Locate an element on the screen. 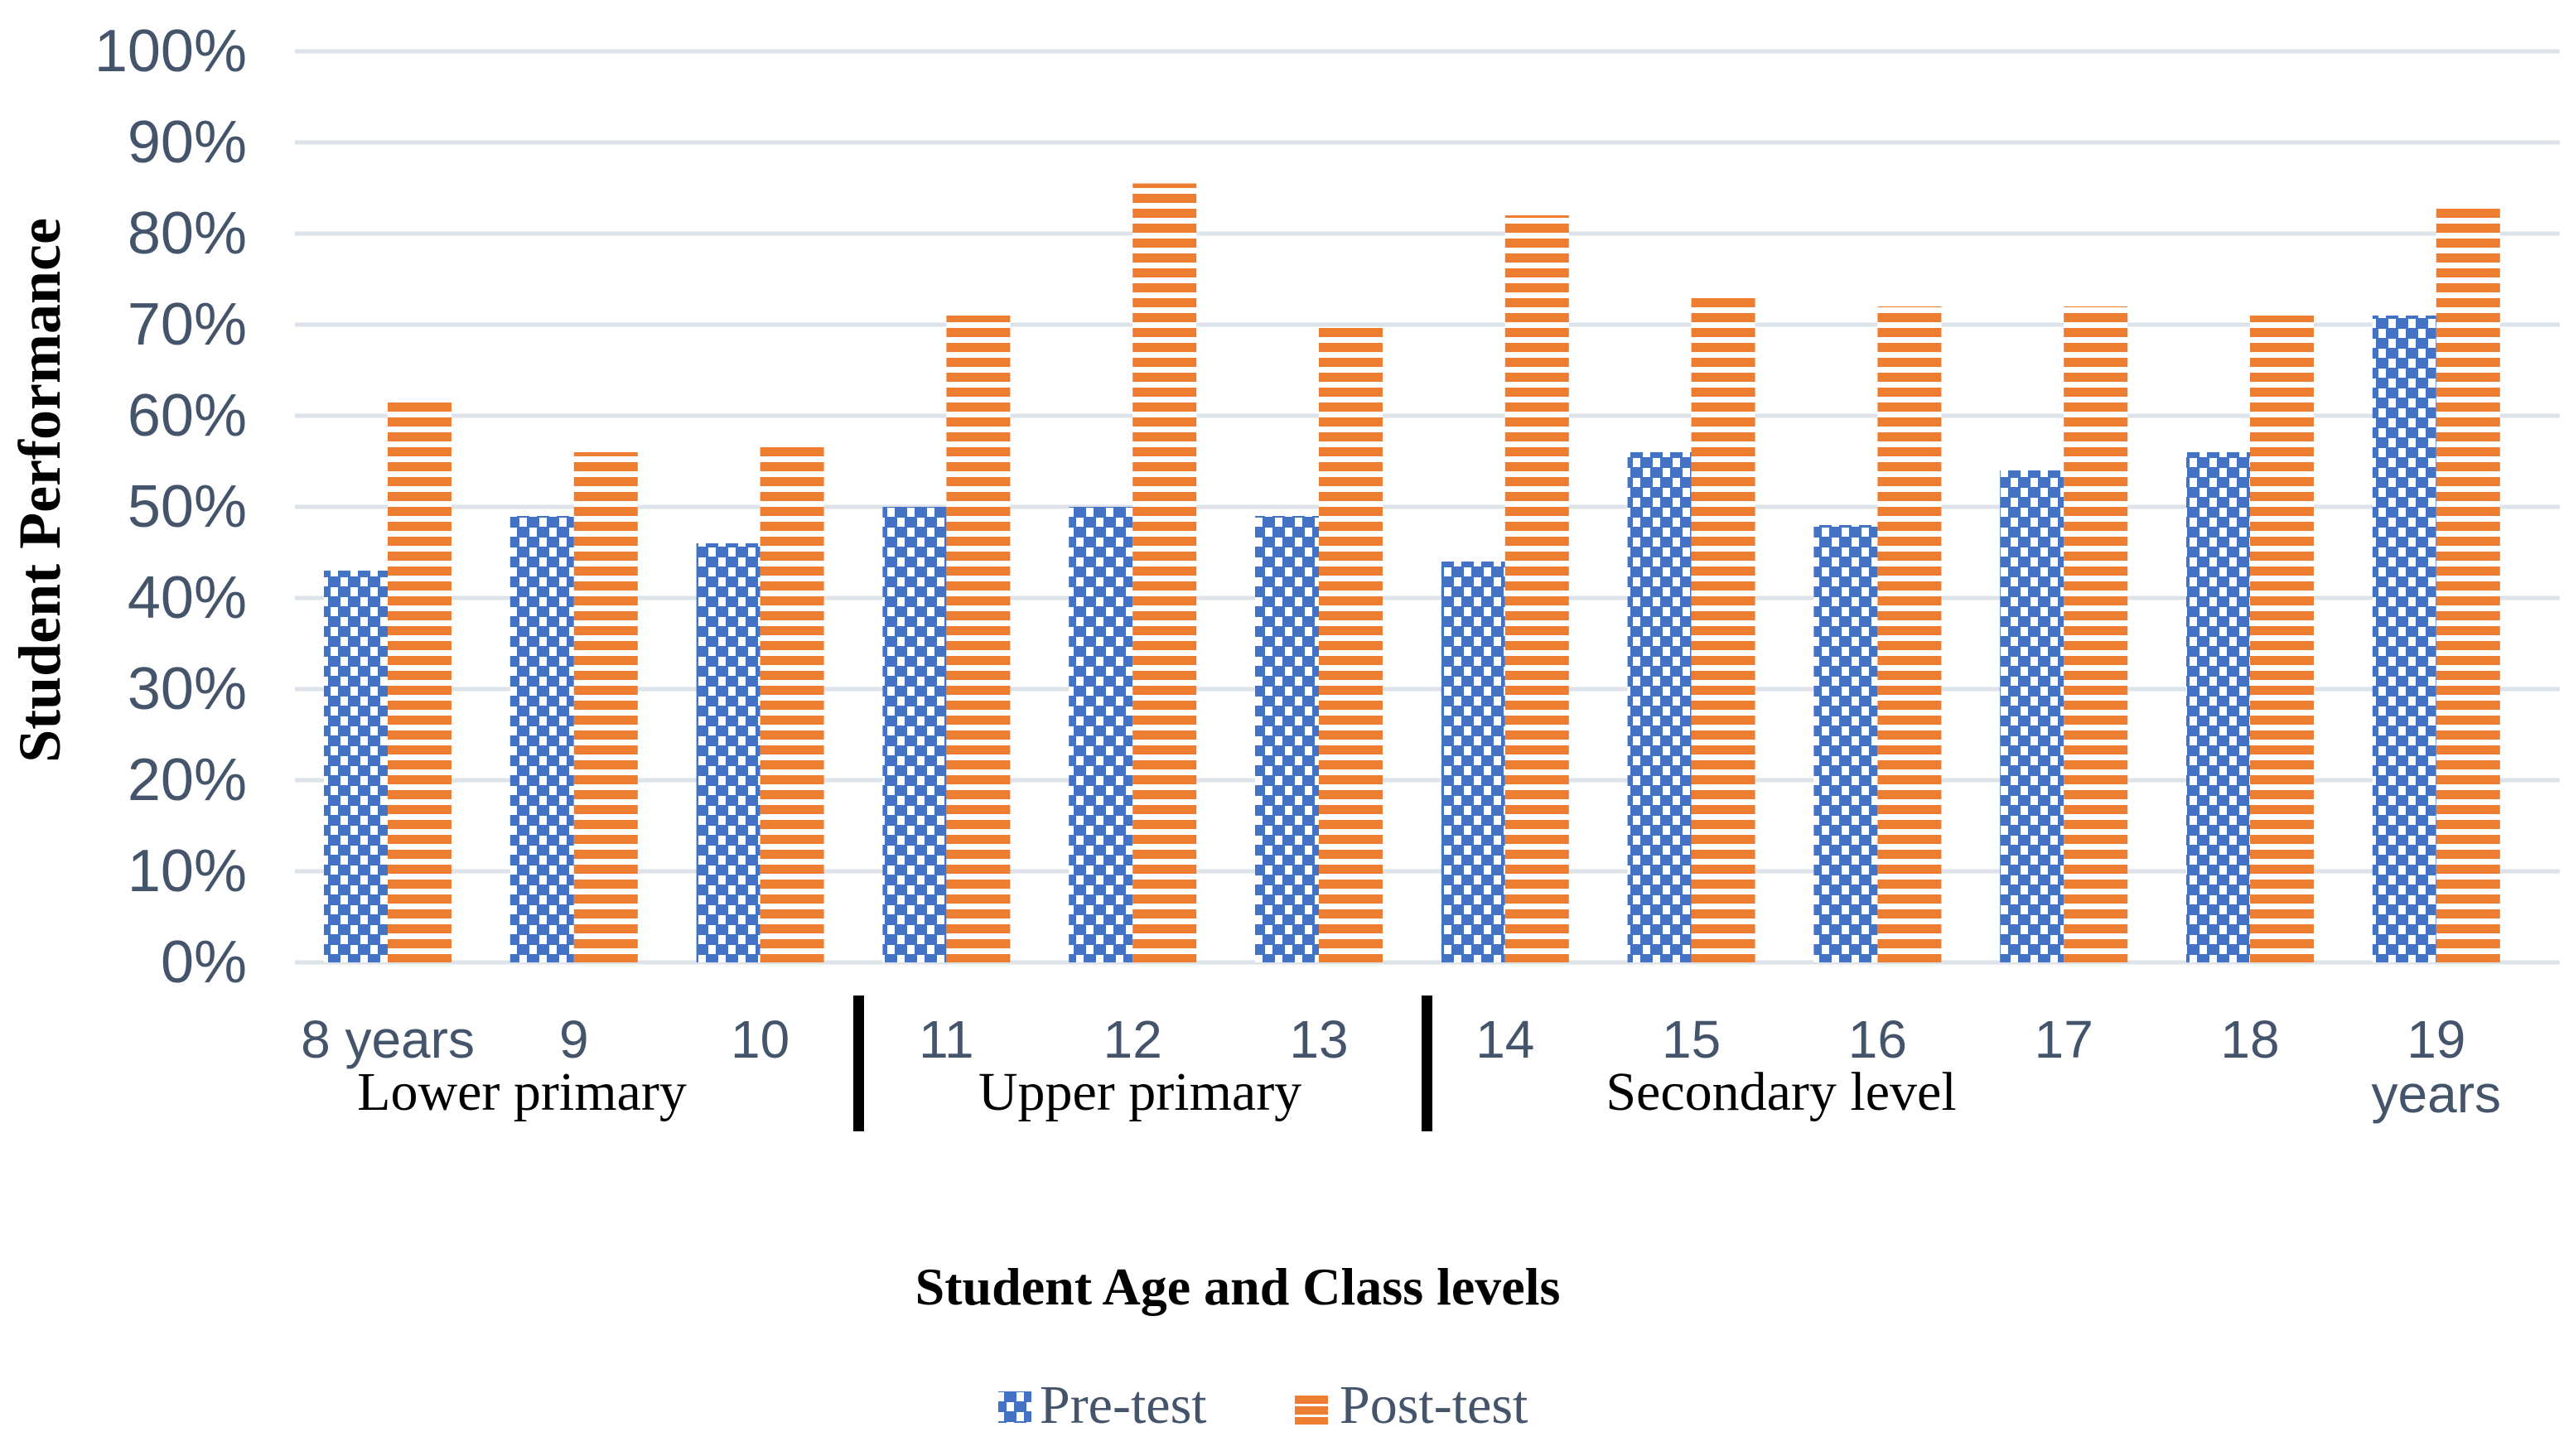 The height and width of the screenshot is (1456, 2564). x-category-label-15: 15 is located at coordinates (1691, 1039).